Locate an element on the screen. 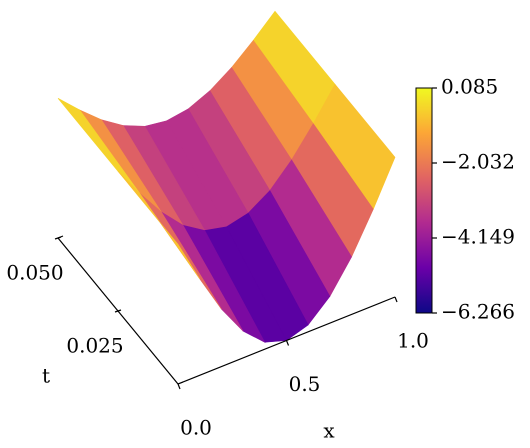 This screenshot has width=530, height=448. t-tick-label: 0.050 is located at coordinates (34, 273).